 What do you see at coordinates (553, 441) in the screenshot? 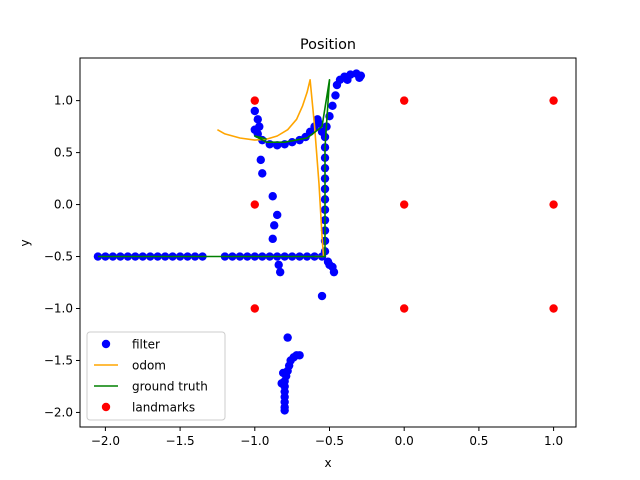
I see `x-tick-label: 1.0` at bounding box center [553, 441].